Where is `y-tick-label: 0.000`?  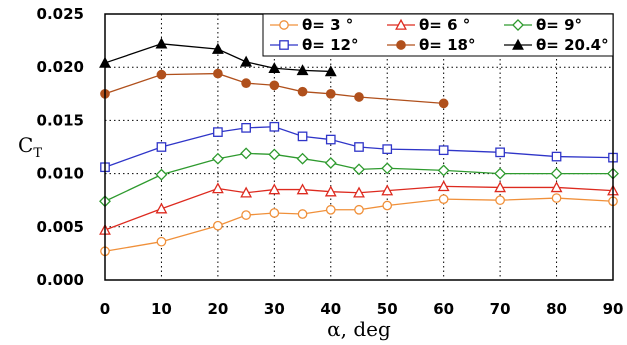
y-tick-label: 0.000 is located at coordinates (60, 280).